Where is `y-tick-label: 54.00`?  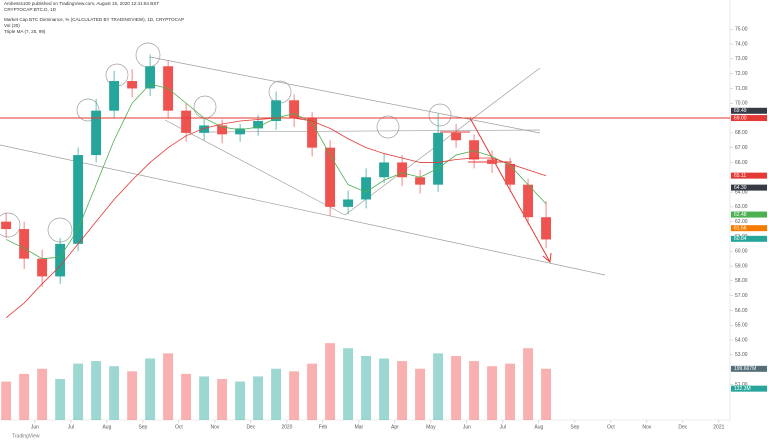
y-tick-label: 54.00 is located at coordinates (741, 340).